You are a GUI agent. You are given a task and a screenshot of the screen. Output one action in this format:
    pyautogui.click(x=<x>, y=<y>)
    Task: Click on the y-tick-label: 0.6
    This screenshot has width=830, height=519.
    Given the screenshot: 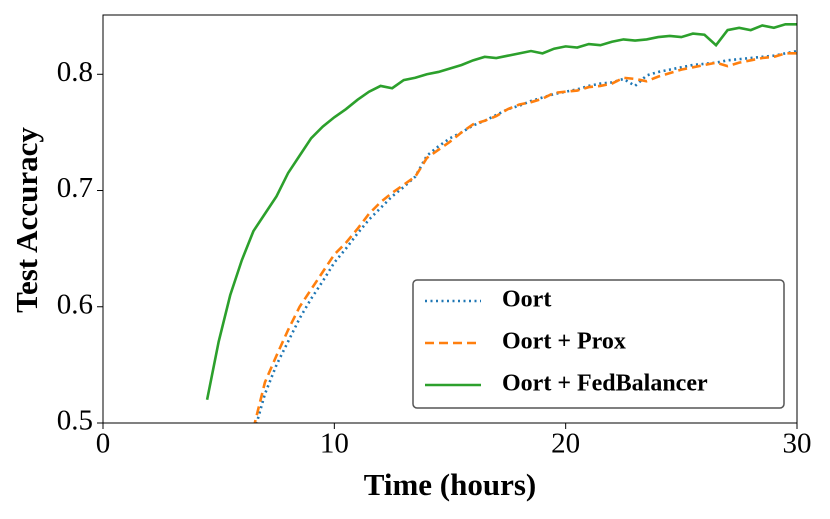 What is the action you would take?
    pyautogui.click(x=75, y=304)
    